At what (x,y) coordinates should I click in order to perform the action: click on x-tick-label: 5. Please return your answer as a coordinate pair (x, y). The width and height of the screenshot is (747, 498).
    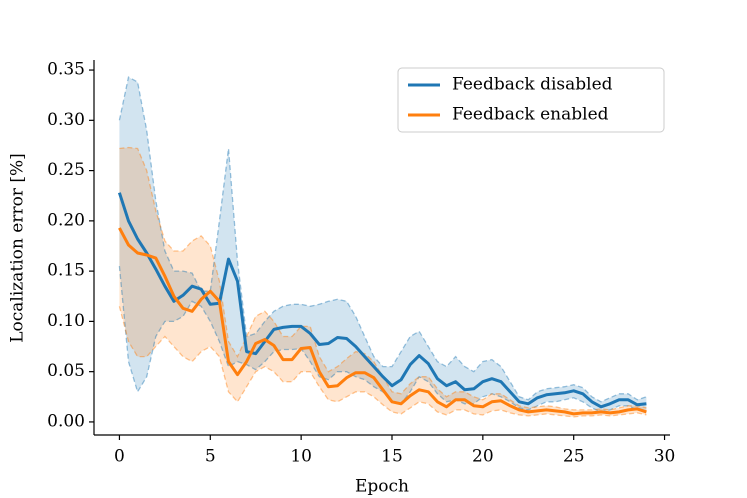
    Looking at the image, I should click on (210, 457).